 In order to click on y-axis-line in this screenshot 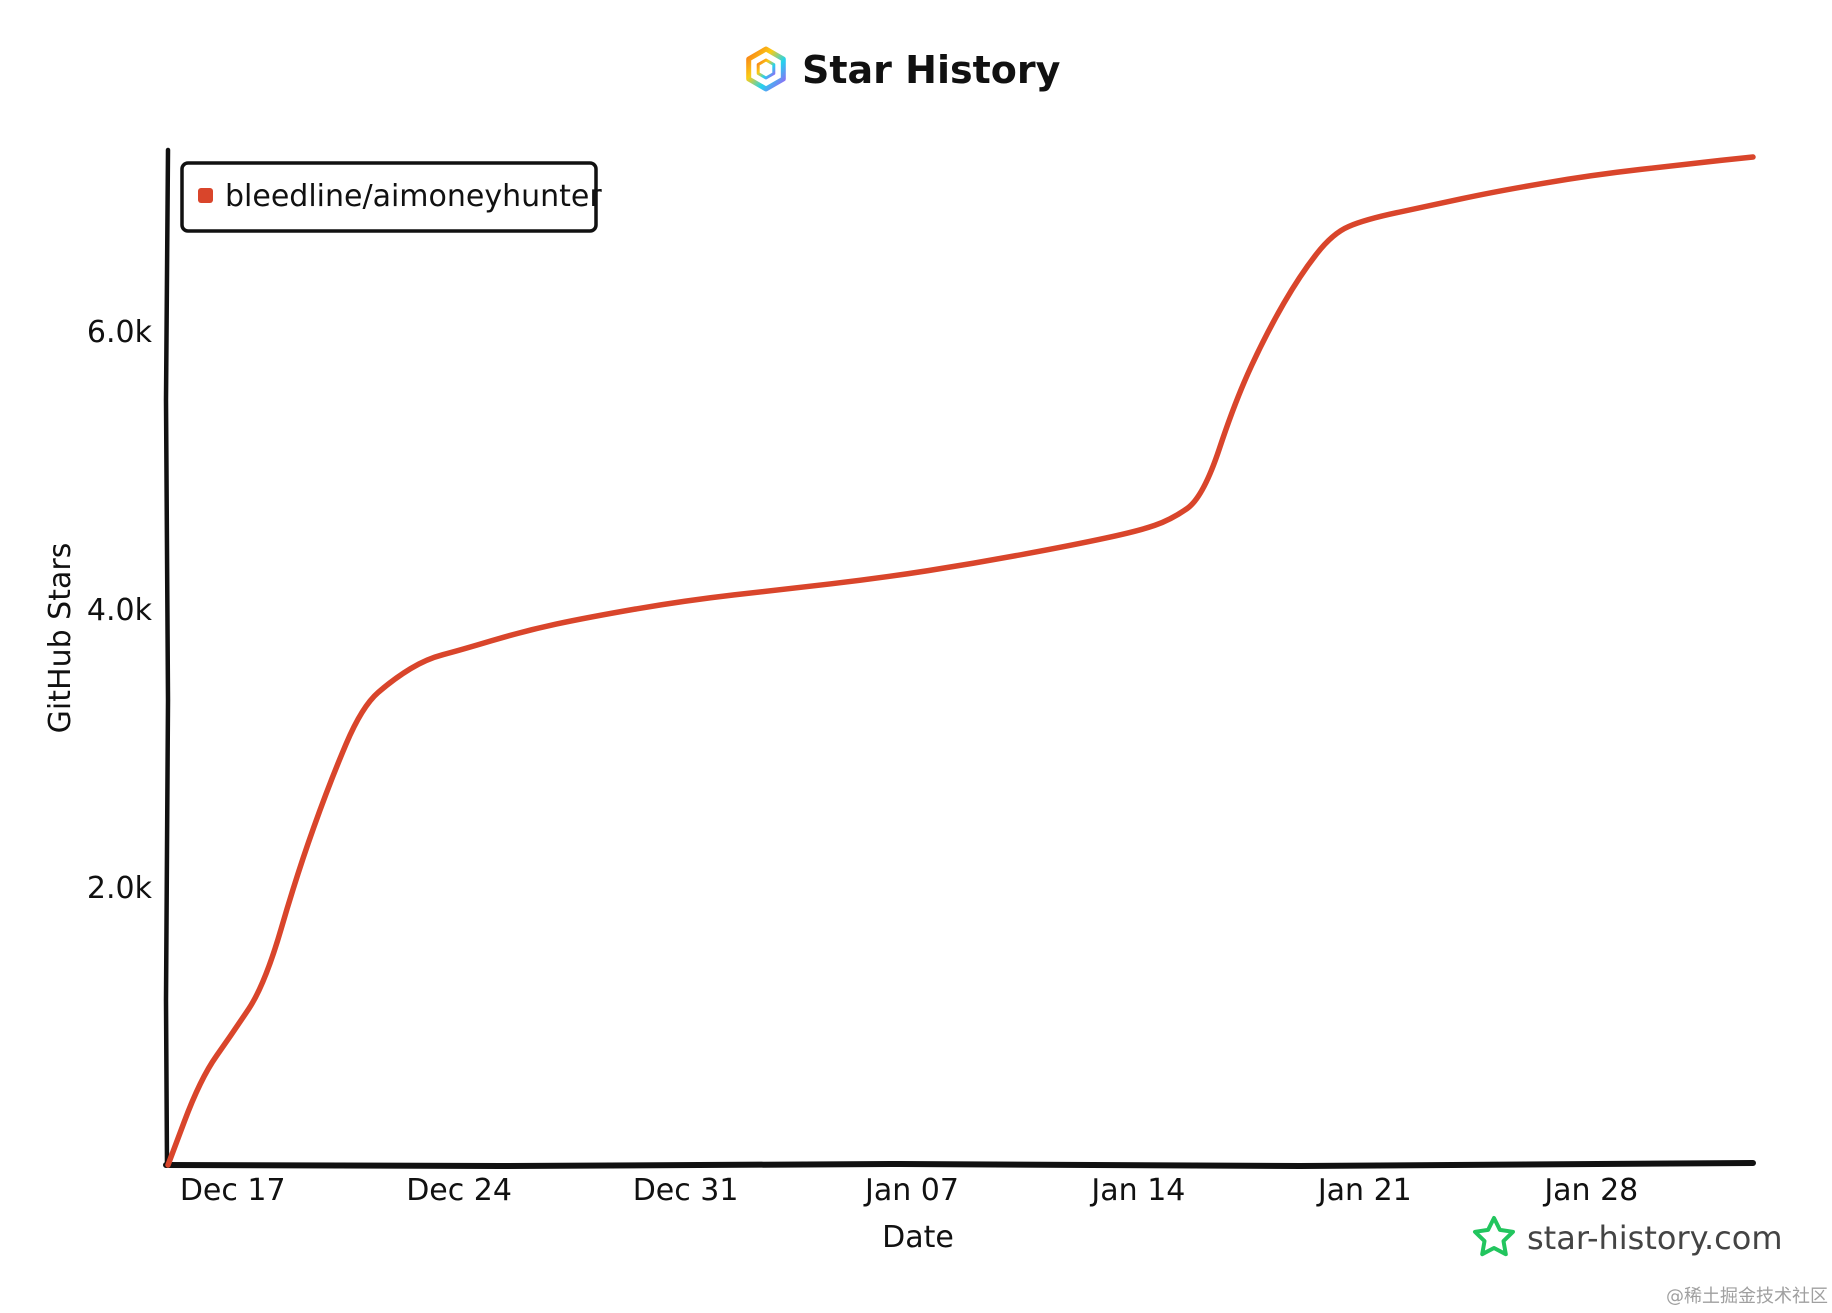, I will do `click(167, 657)`.